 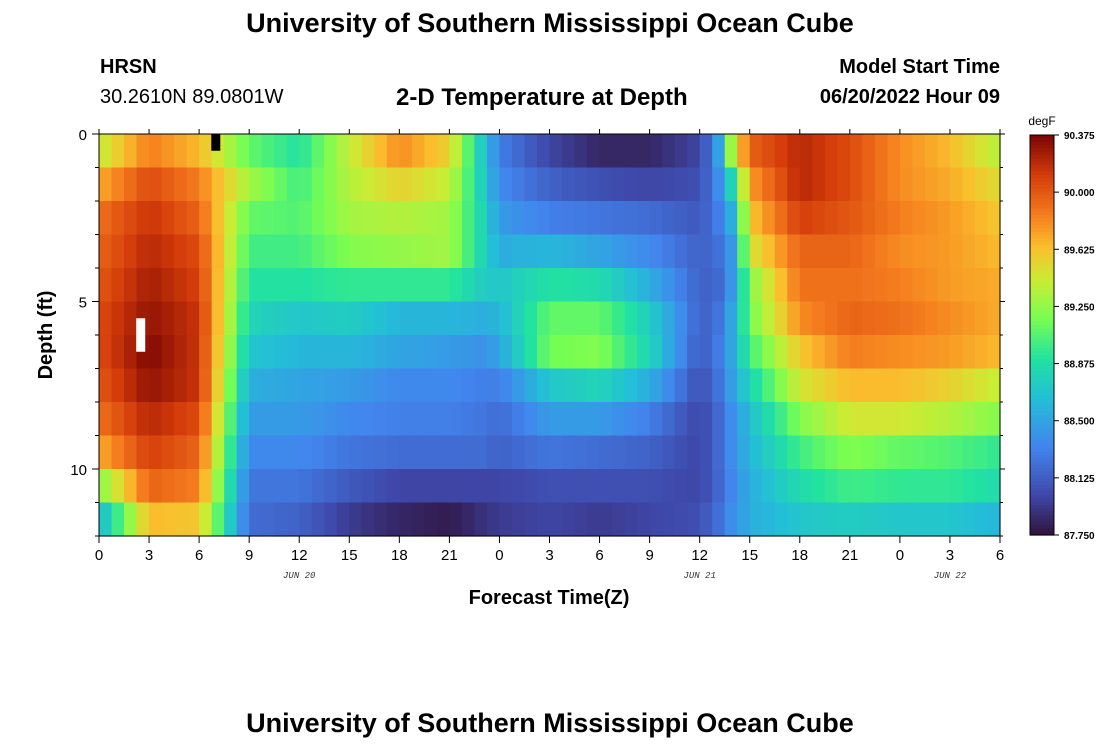 What do you see at coordinates (699, 555) in the screenshot?
I see `x-tick-label: 12` at bounding box center [699, 555].